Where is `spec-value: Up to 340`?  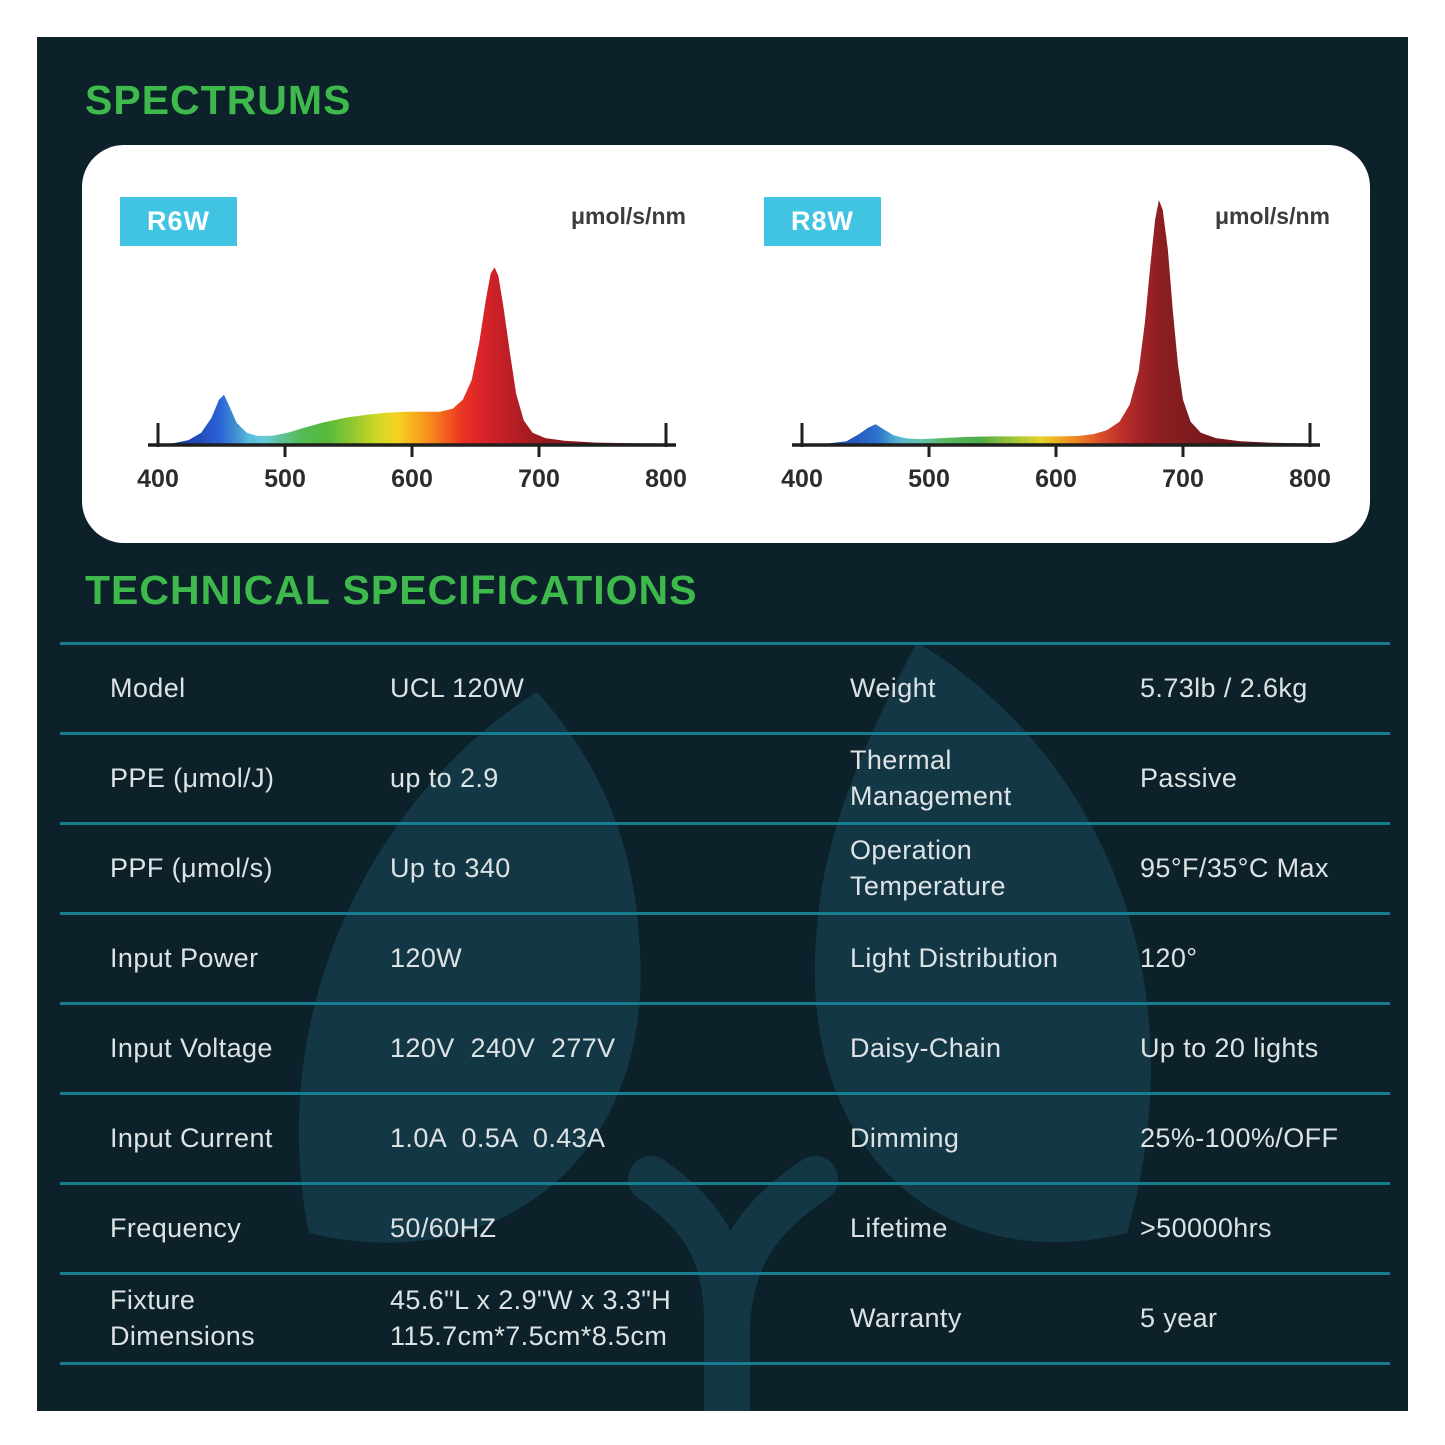 spec-value: Up to 340 is located at coordinates (450, 867).